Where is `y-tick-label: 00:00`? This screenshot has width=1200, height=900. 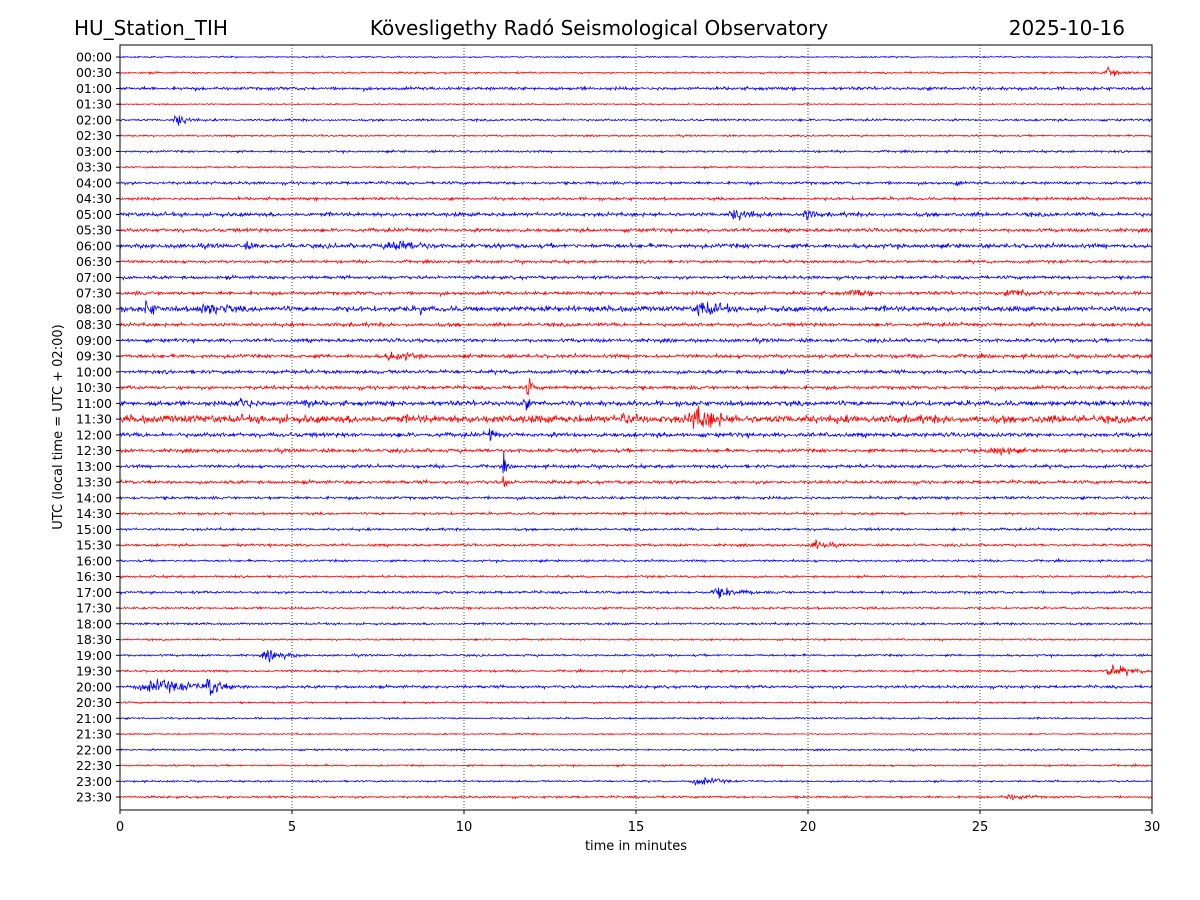 y-tick-label: 00:00 is located at coordinates (94, 57).